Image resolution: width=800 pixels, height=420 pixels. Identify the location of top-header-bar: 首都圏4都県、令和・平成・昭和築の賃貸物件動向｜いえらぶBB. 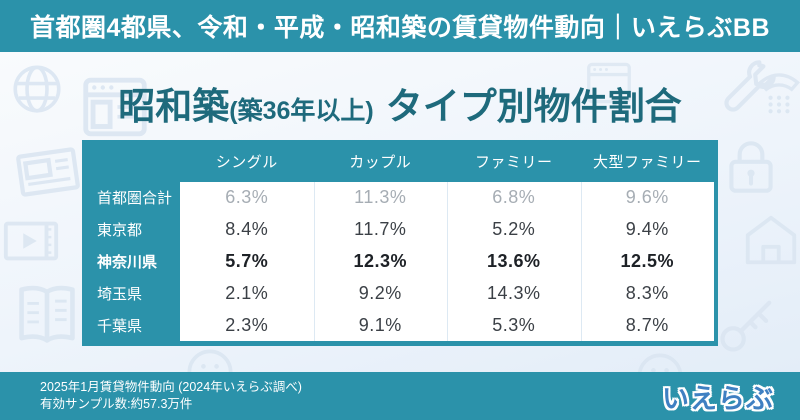
(400, 26).